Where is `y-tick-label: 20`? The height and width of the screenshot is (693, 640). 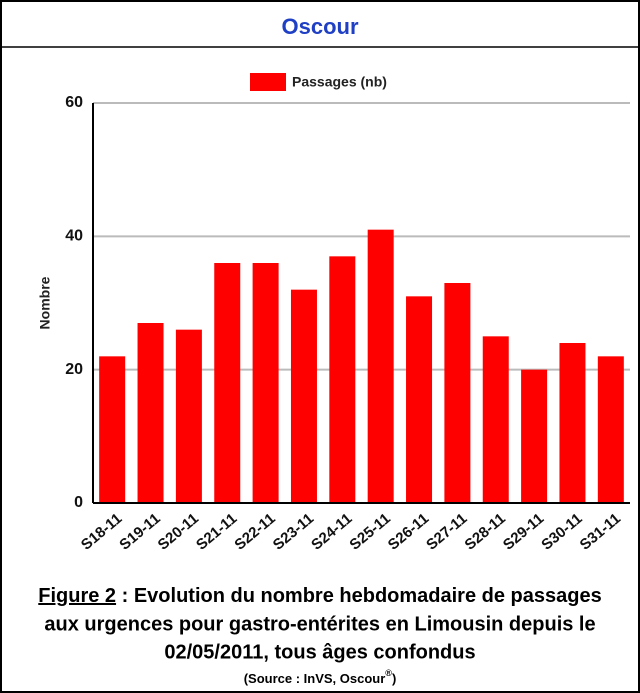
y-tick-label: 20 is located at coordinates (74, 369).